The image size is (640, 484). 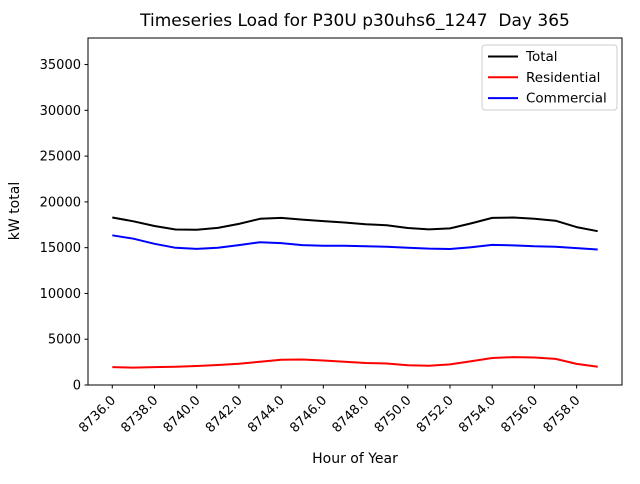 I want to click on legend-frame, so click(x=549, y=77).